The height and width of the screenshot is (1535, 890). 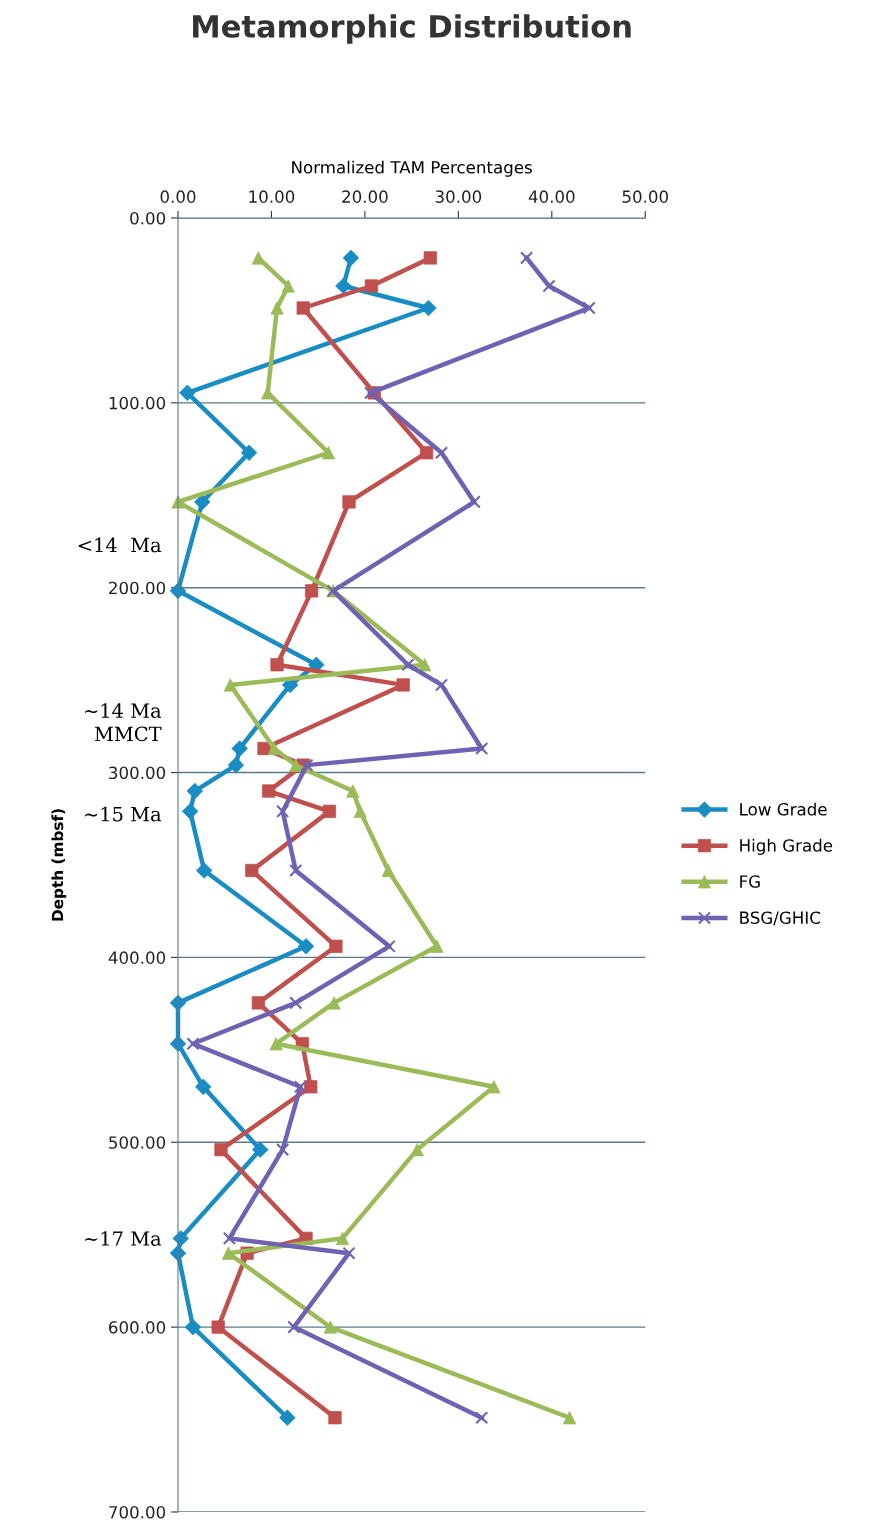 I want to click on y-axis-title: Depth (mbsf), so click(x=59, y=865).